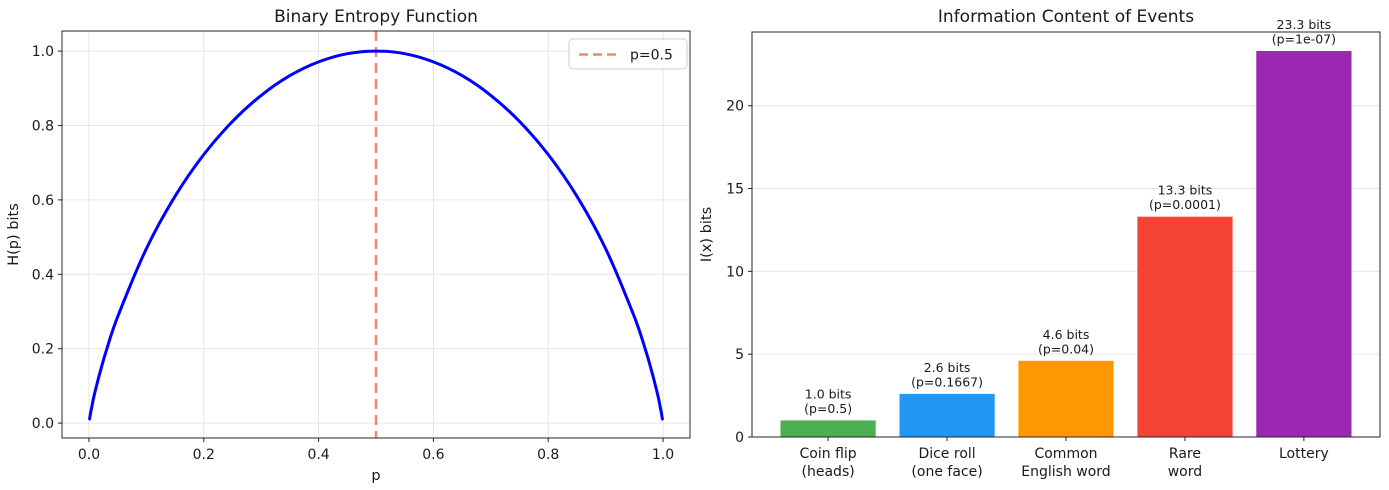 The width and height of the screenshot is (1389, 490). Describe the element at coordinates (735, 107) in the screenshot. I see `y-tick-label: 20` at that location.